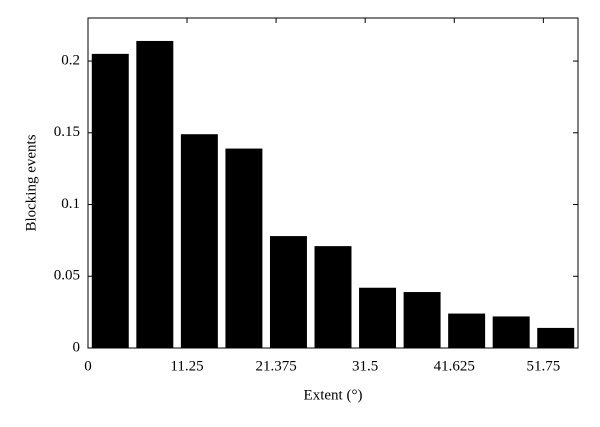  What do you see at coordinates (31, 182) in the screenshot?
I see `y-axis-label: Blocking events` at bounding box center [31, 182].